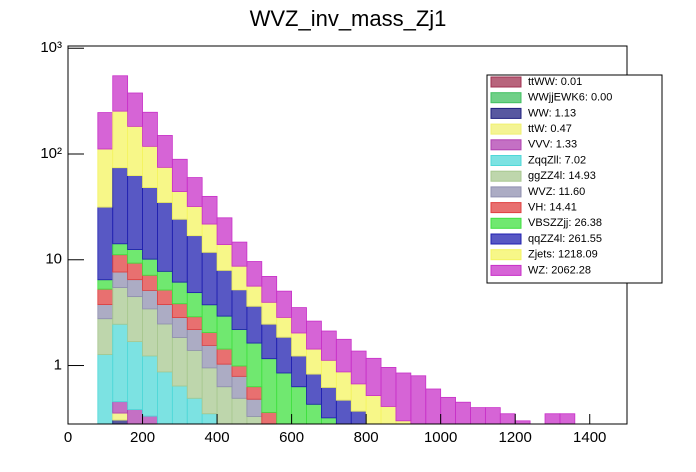 This screenshot has height=472, width=696. I want to click on legend-label: ggZZ4l: 14.93, so click(562, 176).